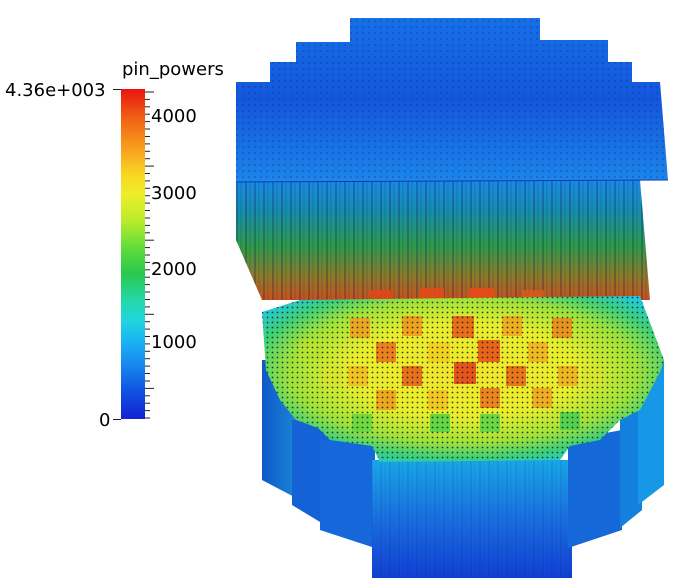 Image resolution: width=673 pixels, height=578 pixels. Describe the element at coordinates (173, 69) in the screenshot. I see `legend-title: pin_powers` at that location.